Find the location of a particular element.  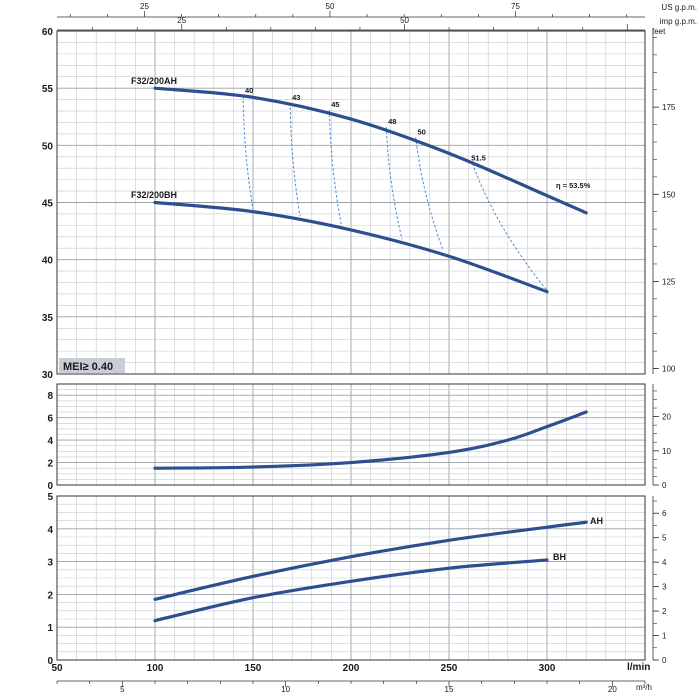

lmin-tick-label: 150 is located at coordinates (253, 668).